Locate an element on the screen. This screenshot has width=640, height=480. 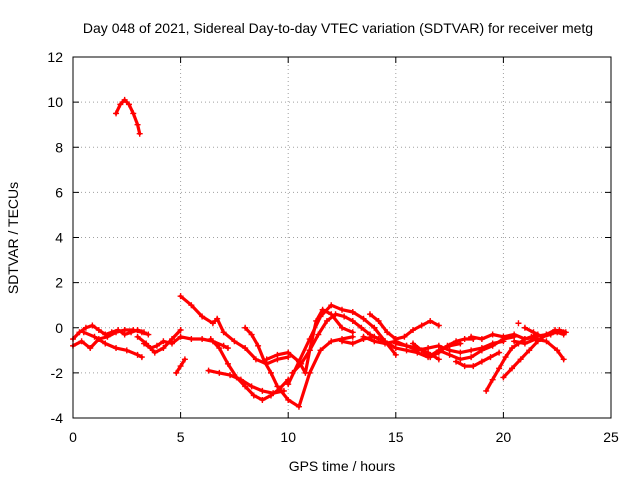
y-axis-label: SDTVAR / TECUs is located at coordinates (13, 238).